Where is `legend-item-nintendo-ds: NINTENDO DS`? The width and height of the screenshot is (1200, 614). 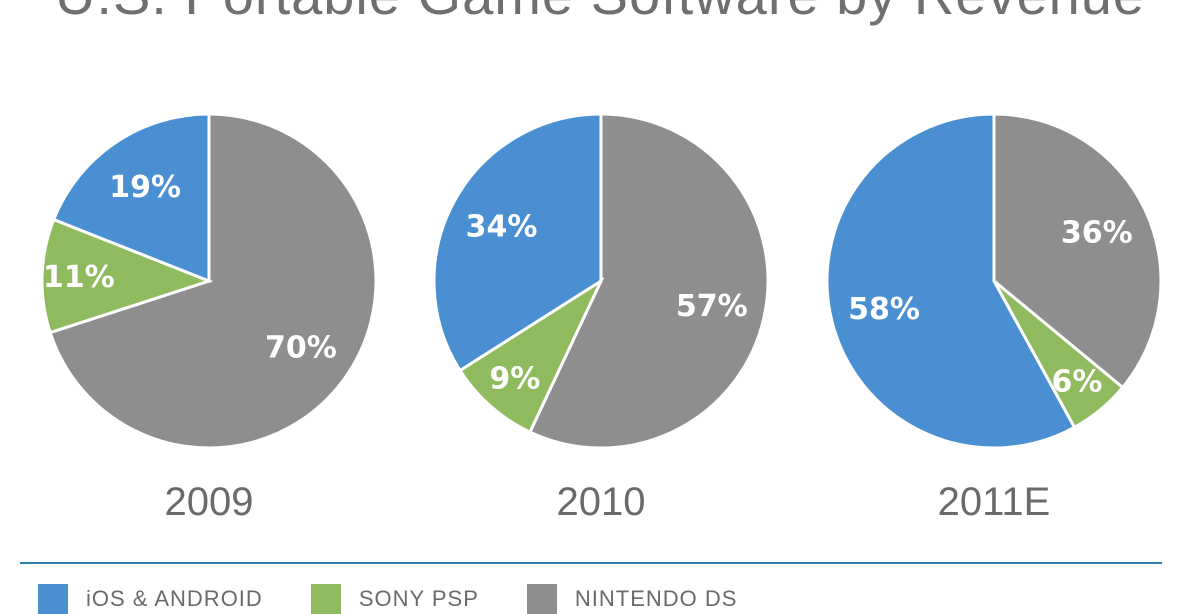 legend-item-nintendo-ds: NINTENDO DS is located at coordinates (632, 599).